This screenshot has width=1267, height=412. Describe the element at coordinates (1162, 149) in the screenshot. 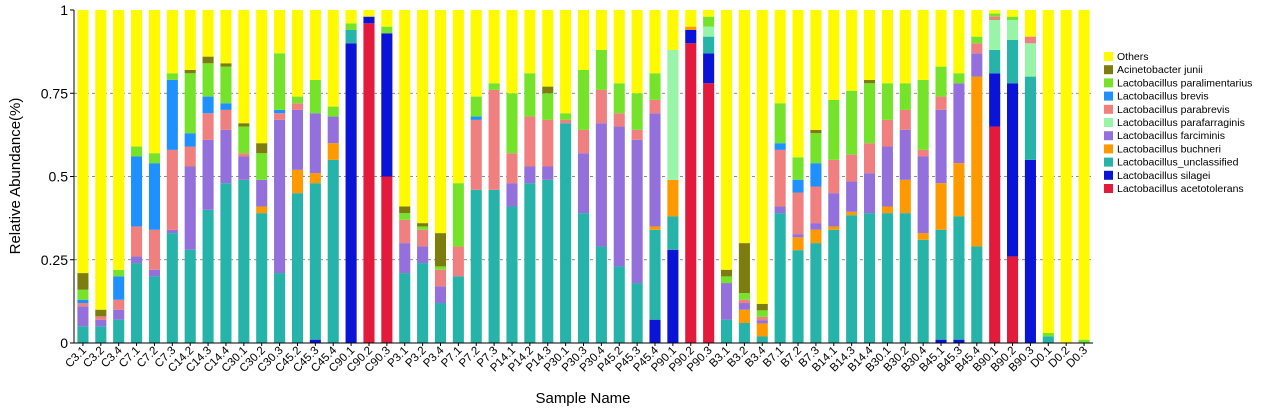

I see `legend-item: Lactobacillus buchneri` at that location.